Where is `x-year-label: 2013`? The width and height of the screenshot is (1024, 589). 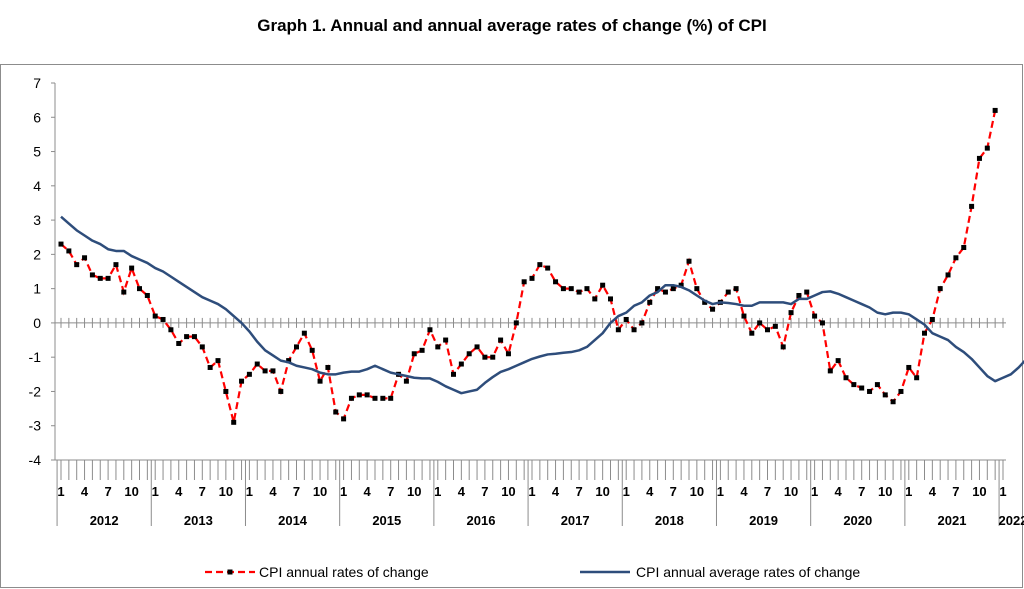 x-year-label: 2013 is located at coordinates (198, 520).